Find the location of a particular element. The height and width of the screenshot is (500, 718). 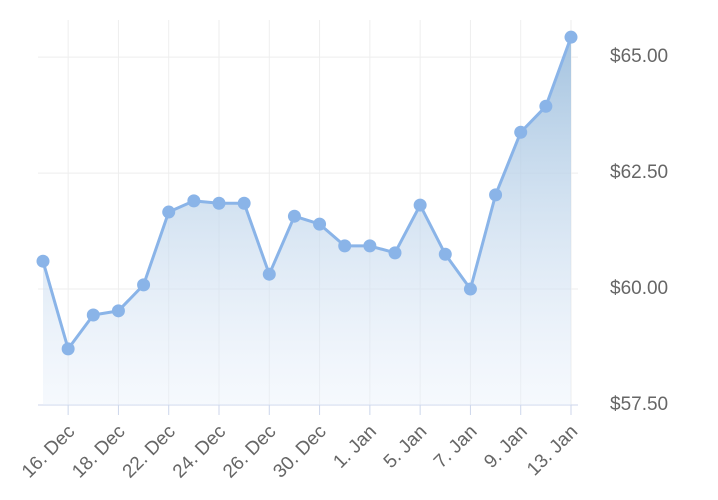

x-tick-label: 22. Dec is located at coordinates (149, 451).